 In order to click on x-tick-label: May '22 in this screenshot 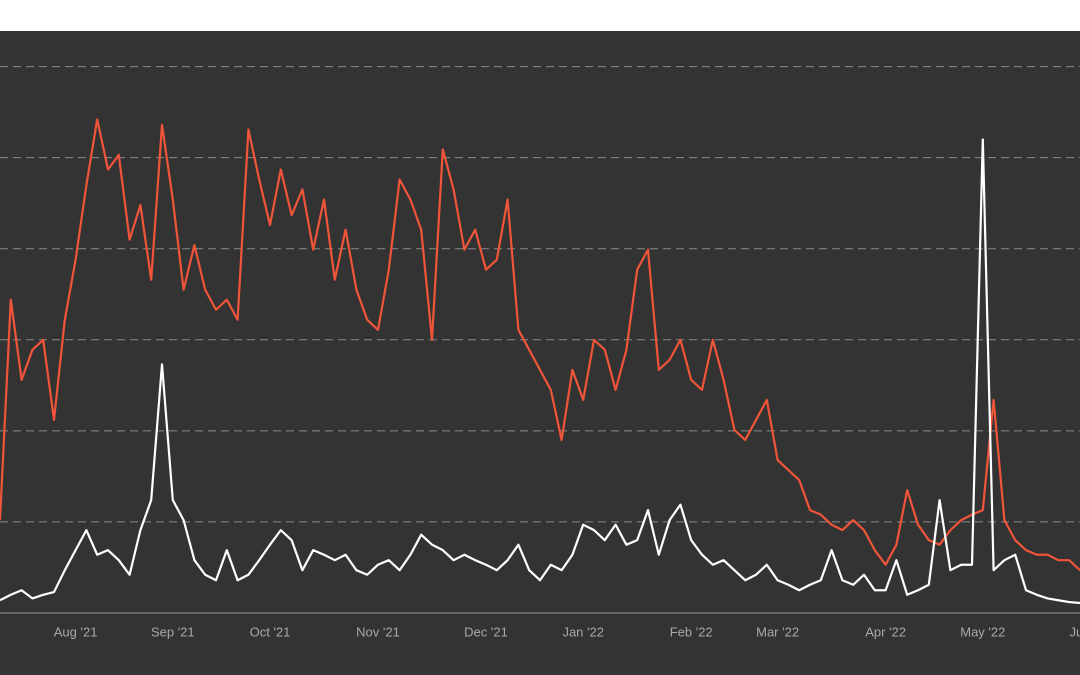, I will do `click(982, 631)`.